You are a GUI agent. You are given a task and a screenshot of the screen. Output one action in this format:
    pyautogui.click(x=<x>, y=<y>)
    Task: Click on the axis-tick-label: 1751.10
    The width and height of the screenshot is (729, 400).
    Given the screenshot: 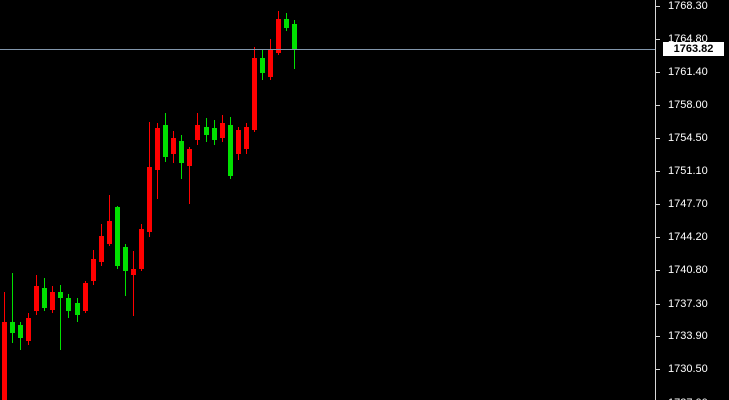 What is the action you would take?
    pyautogui.click(x=688, y=170)
    